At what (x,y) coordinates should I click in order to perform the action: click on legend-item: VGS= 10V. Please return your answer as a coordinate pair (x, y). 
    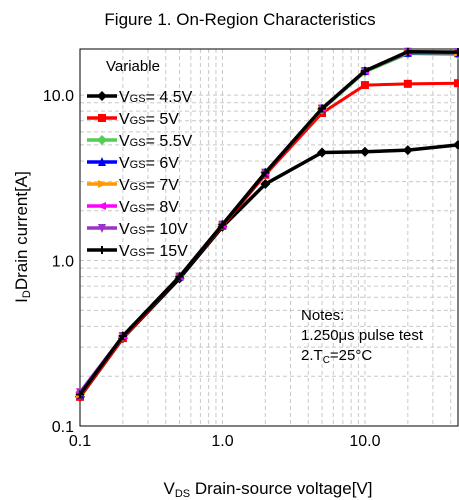
    Looking at the image, I should click on (137, 229).